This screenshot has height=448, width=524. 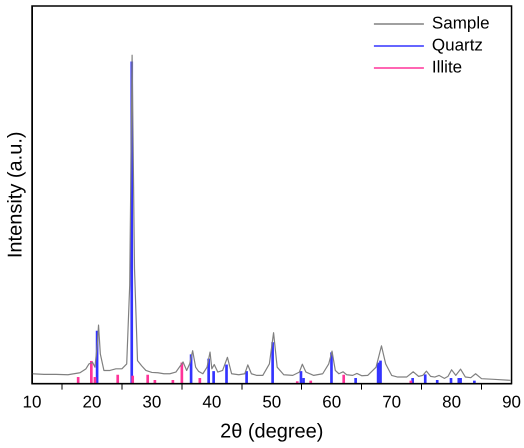 What do you see at coordinates (452, 402) in the screenshot?
I see `x-tick-label: 80` at bounding box center [452, 402].